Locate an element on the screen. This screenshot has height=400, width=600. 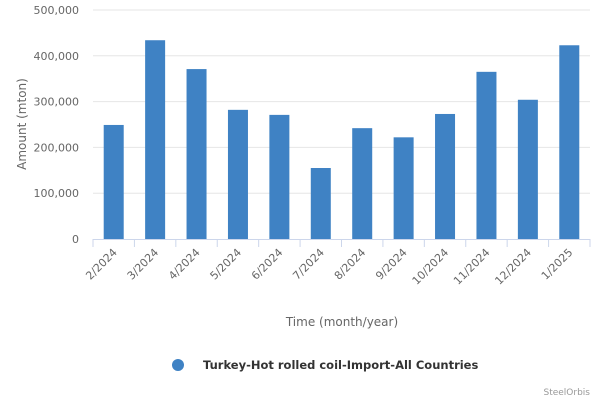
x-tick-label: 1/2025 is located at coordinates (557, 264).